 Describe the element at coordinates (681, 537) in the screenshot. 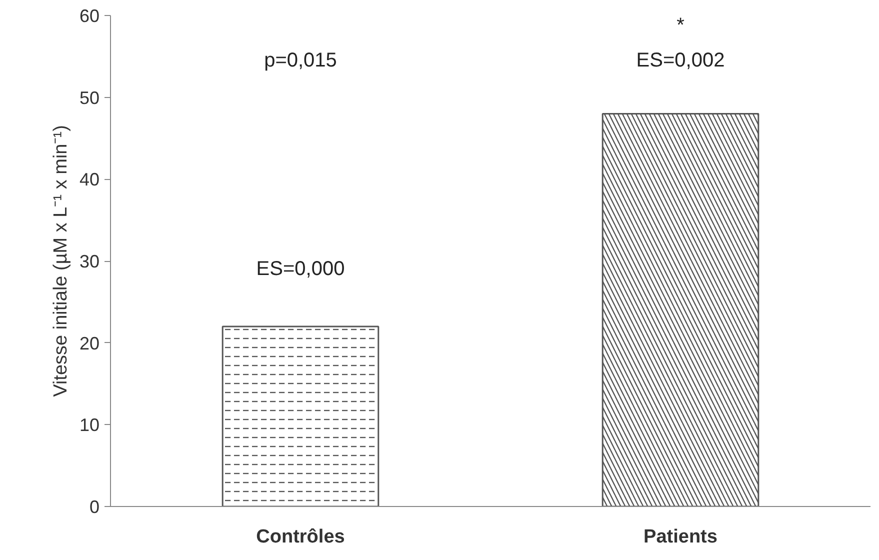

I see `x-tick-label: Patients` at that location.